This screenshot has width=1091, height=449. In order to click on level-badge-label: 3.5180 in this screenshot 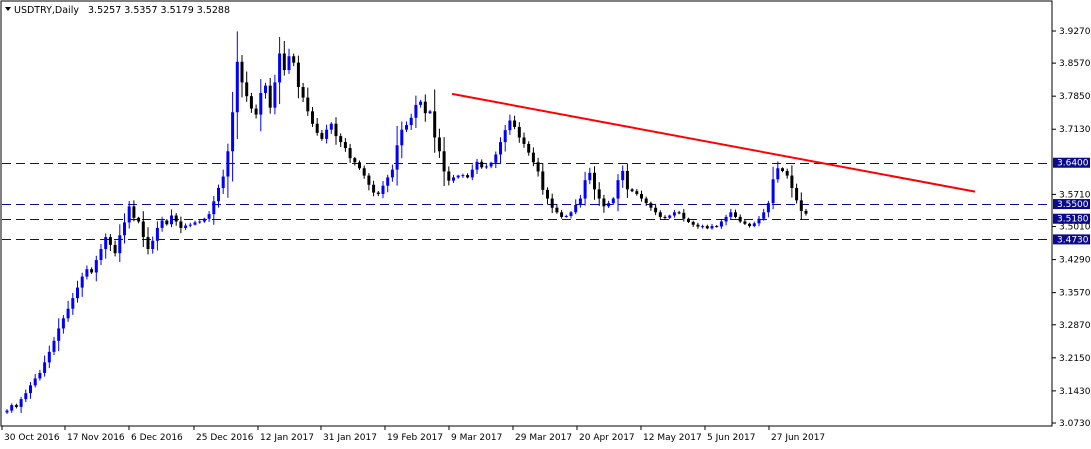, I will do `click(1073, 220)`.